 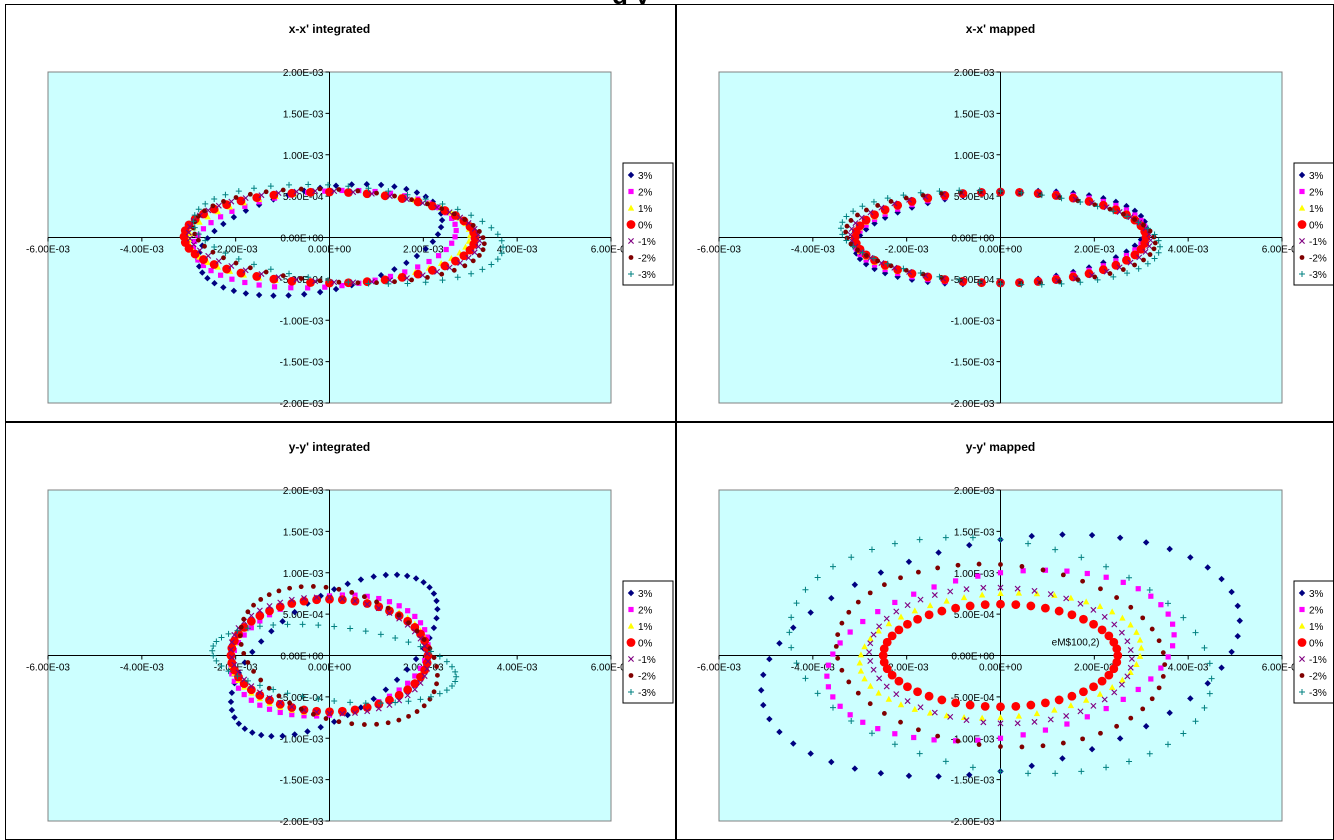 What do you see at coordinates (645, 627) in the screenshot?
I see `legend-label-1pct: 1%` at bounding box center [645, 627].